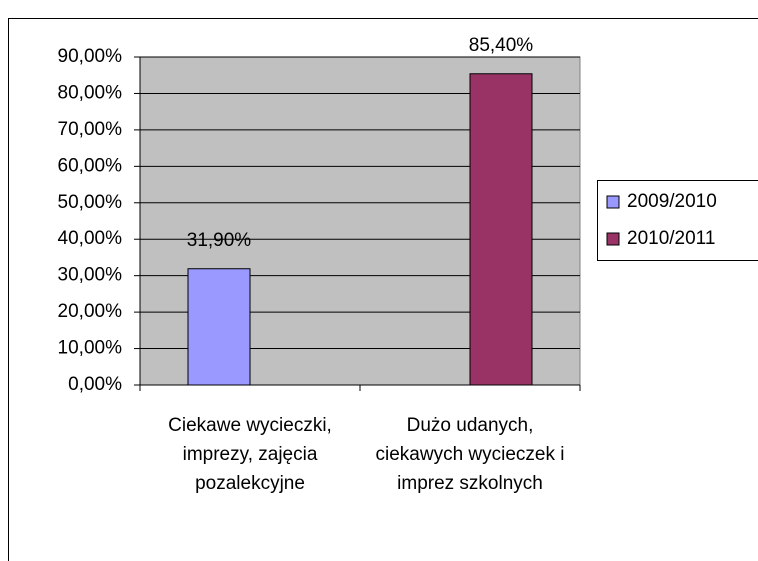 The width and height of the screenshot is (758, 561). What do you see at coordinates (672, 201) in the screenshot?
I see `legend-label: 2009/2010` at bounding box center [672, 201].